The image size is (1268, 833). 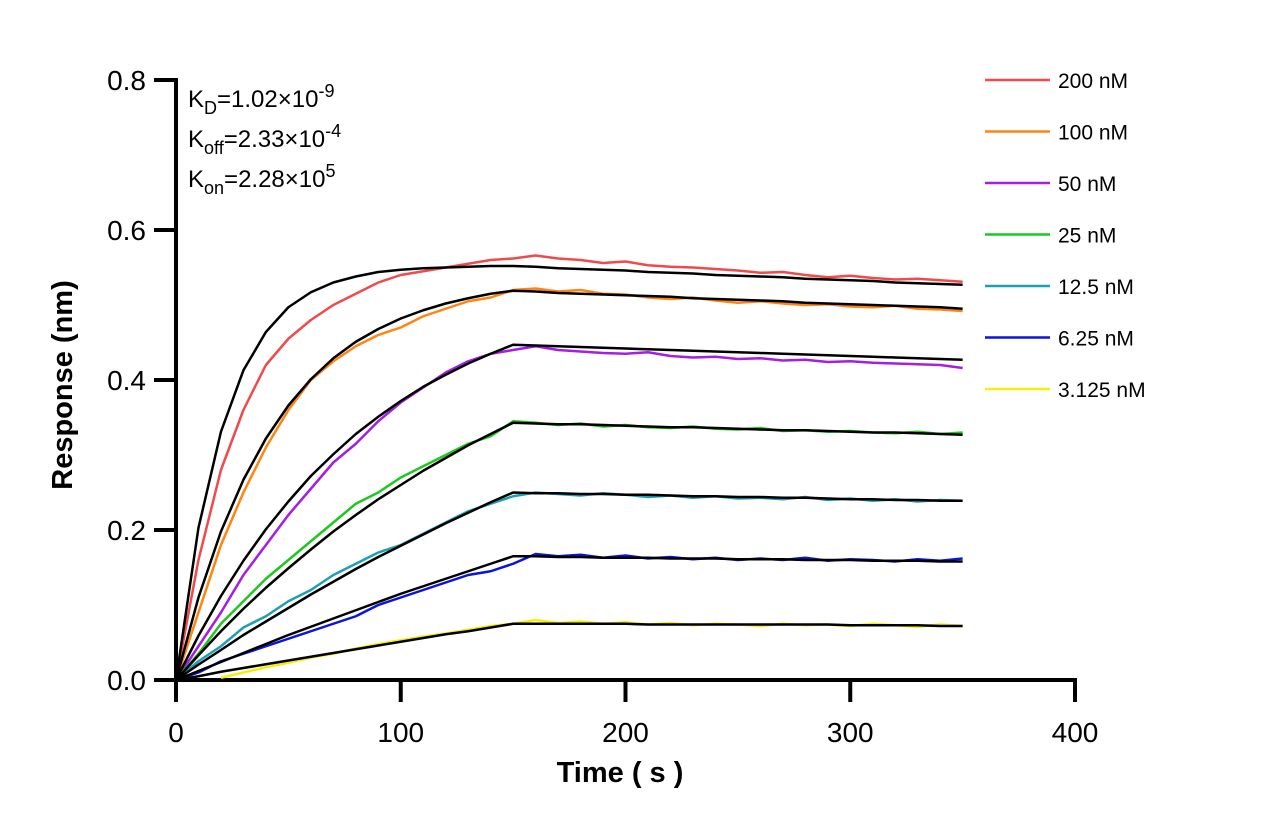 I want to click on x-tick-label: 0, so click(x=176, y=732).